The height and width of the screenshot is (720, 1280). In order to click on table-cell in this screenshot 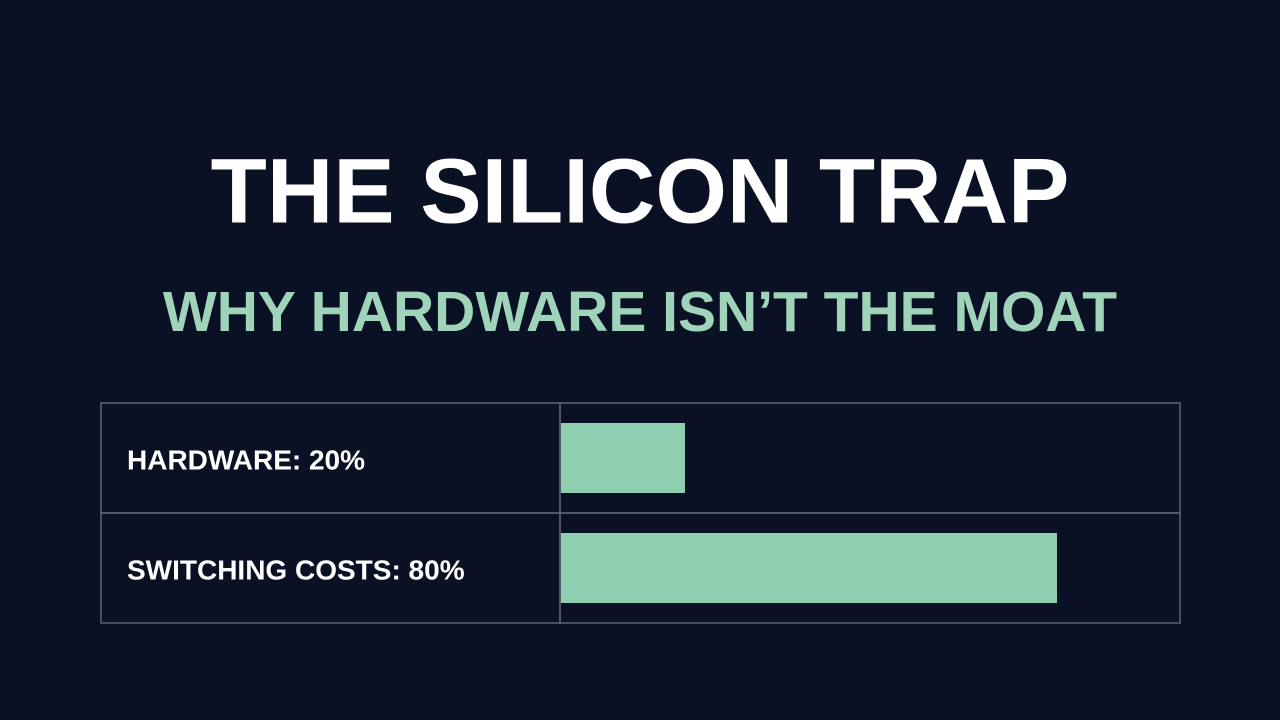, I will do `click(870, 568)`.